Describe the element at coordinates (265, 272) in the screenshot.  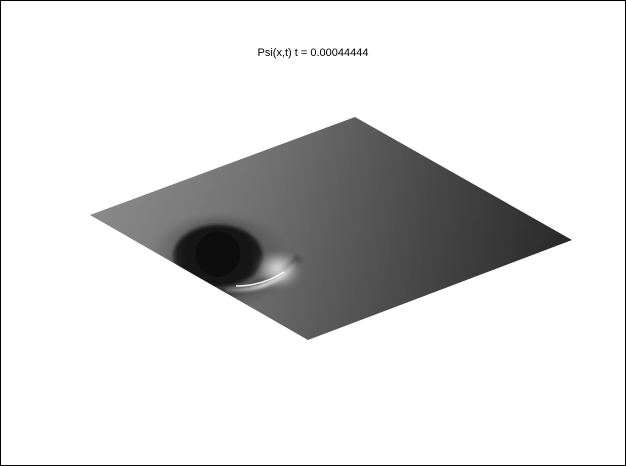
I see `wave-ridge-highlight` at that location.